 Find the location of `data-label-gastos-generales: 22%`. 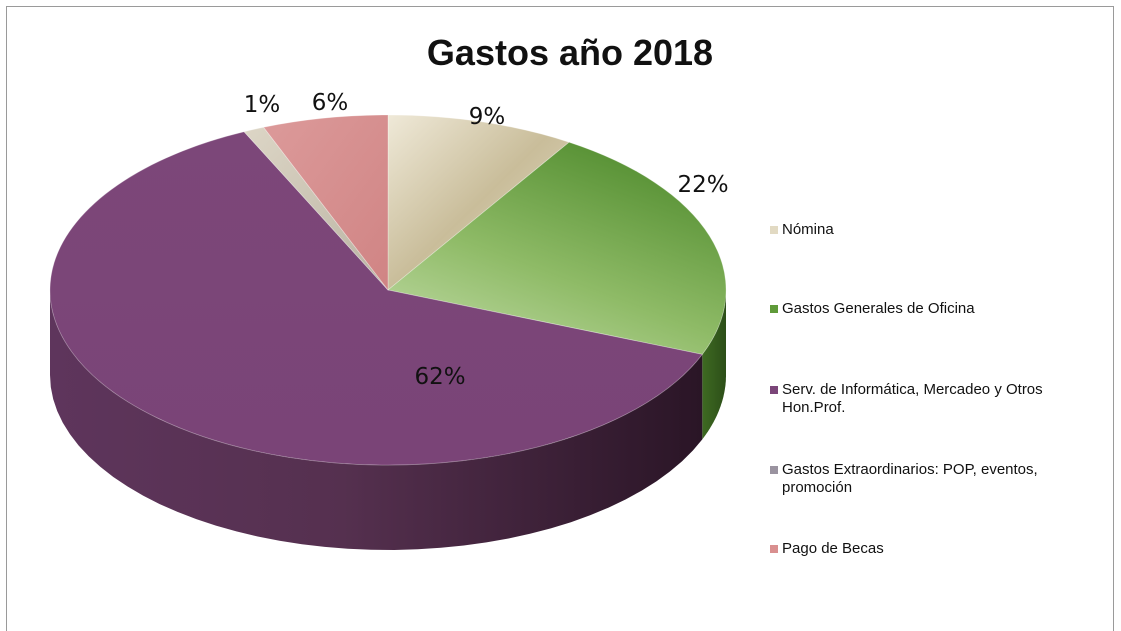

data-label-gastos-generales: 22% is located at coordinates (702, 185).